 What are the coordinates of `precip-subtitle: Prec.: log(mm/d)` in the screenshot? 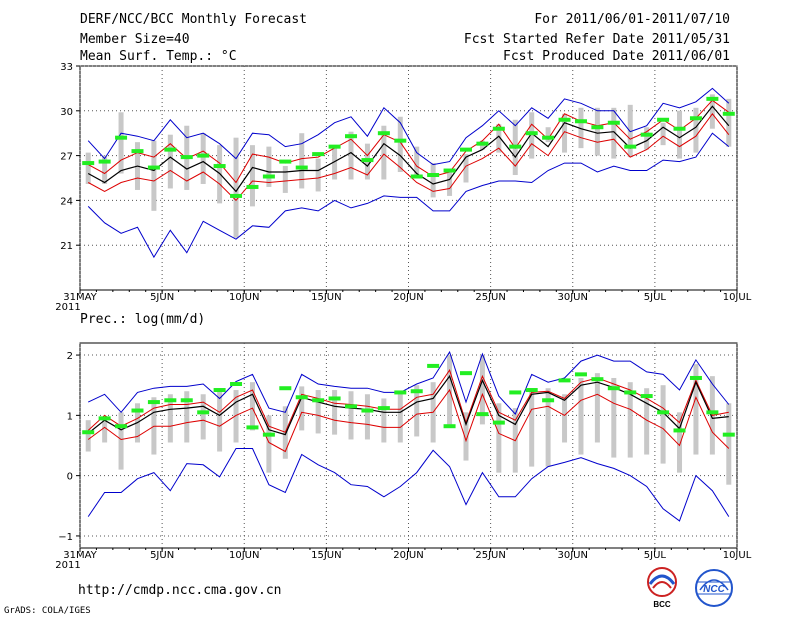 It's located at (142, 319).